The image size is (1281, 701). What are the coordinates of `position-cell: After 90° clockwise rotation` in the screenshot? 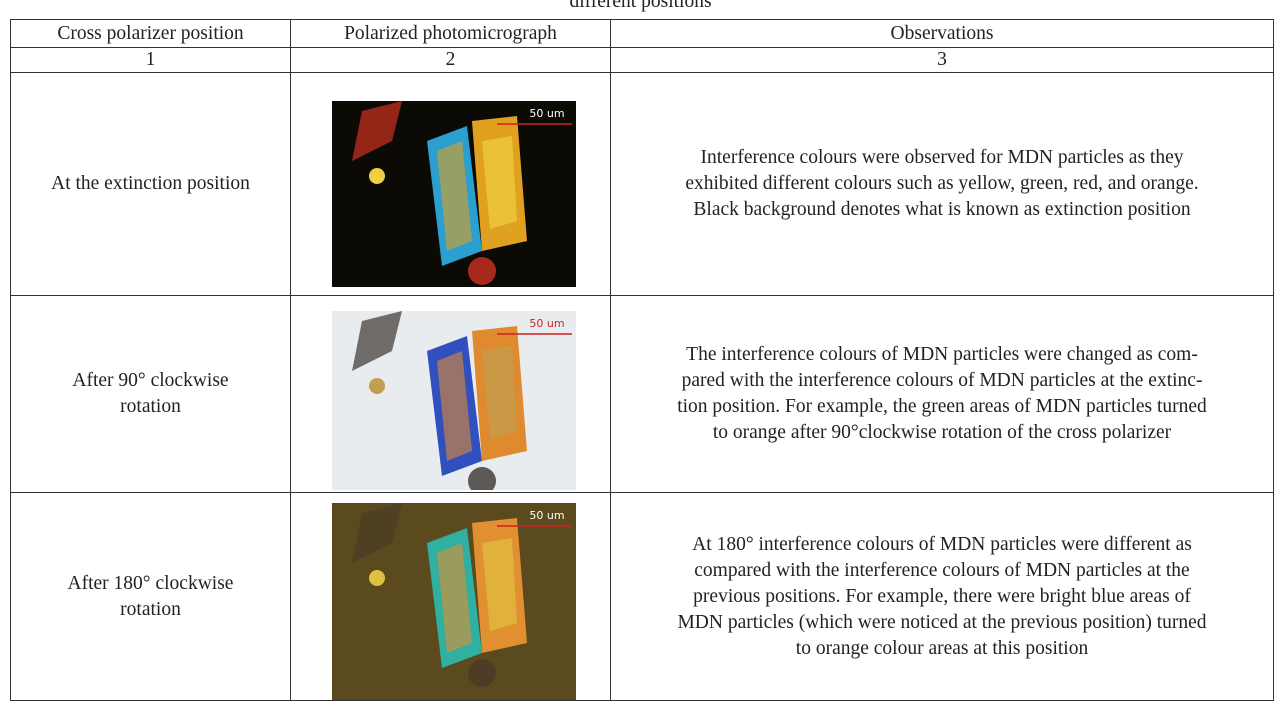 It's located at (150, 394).